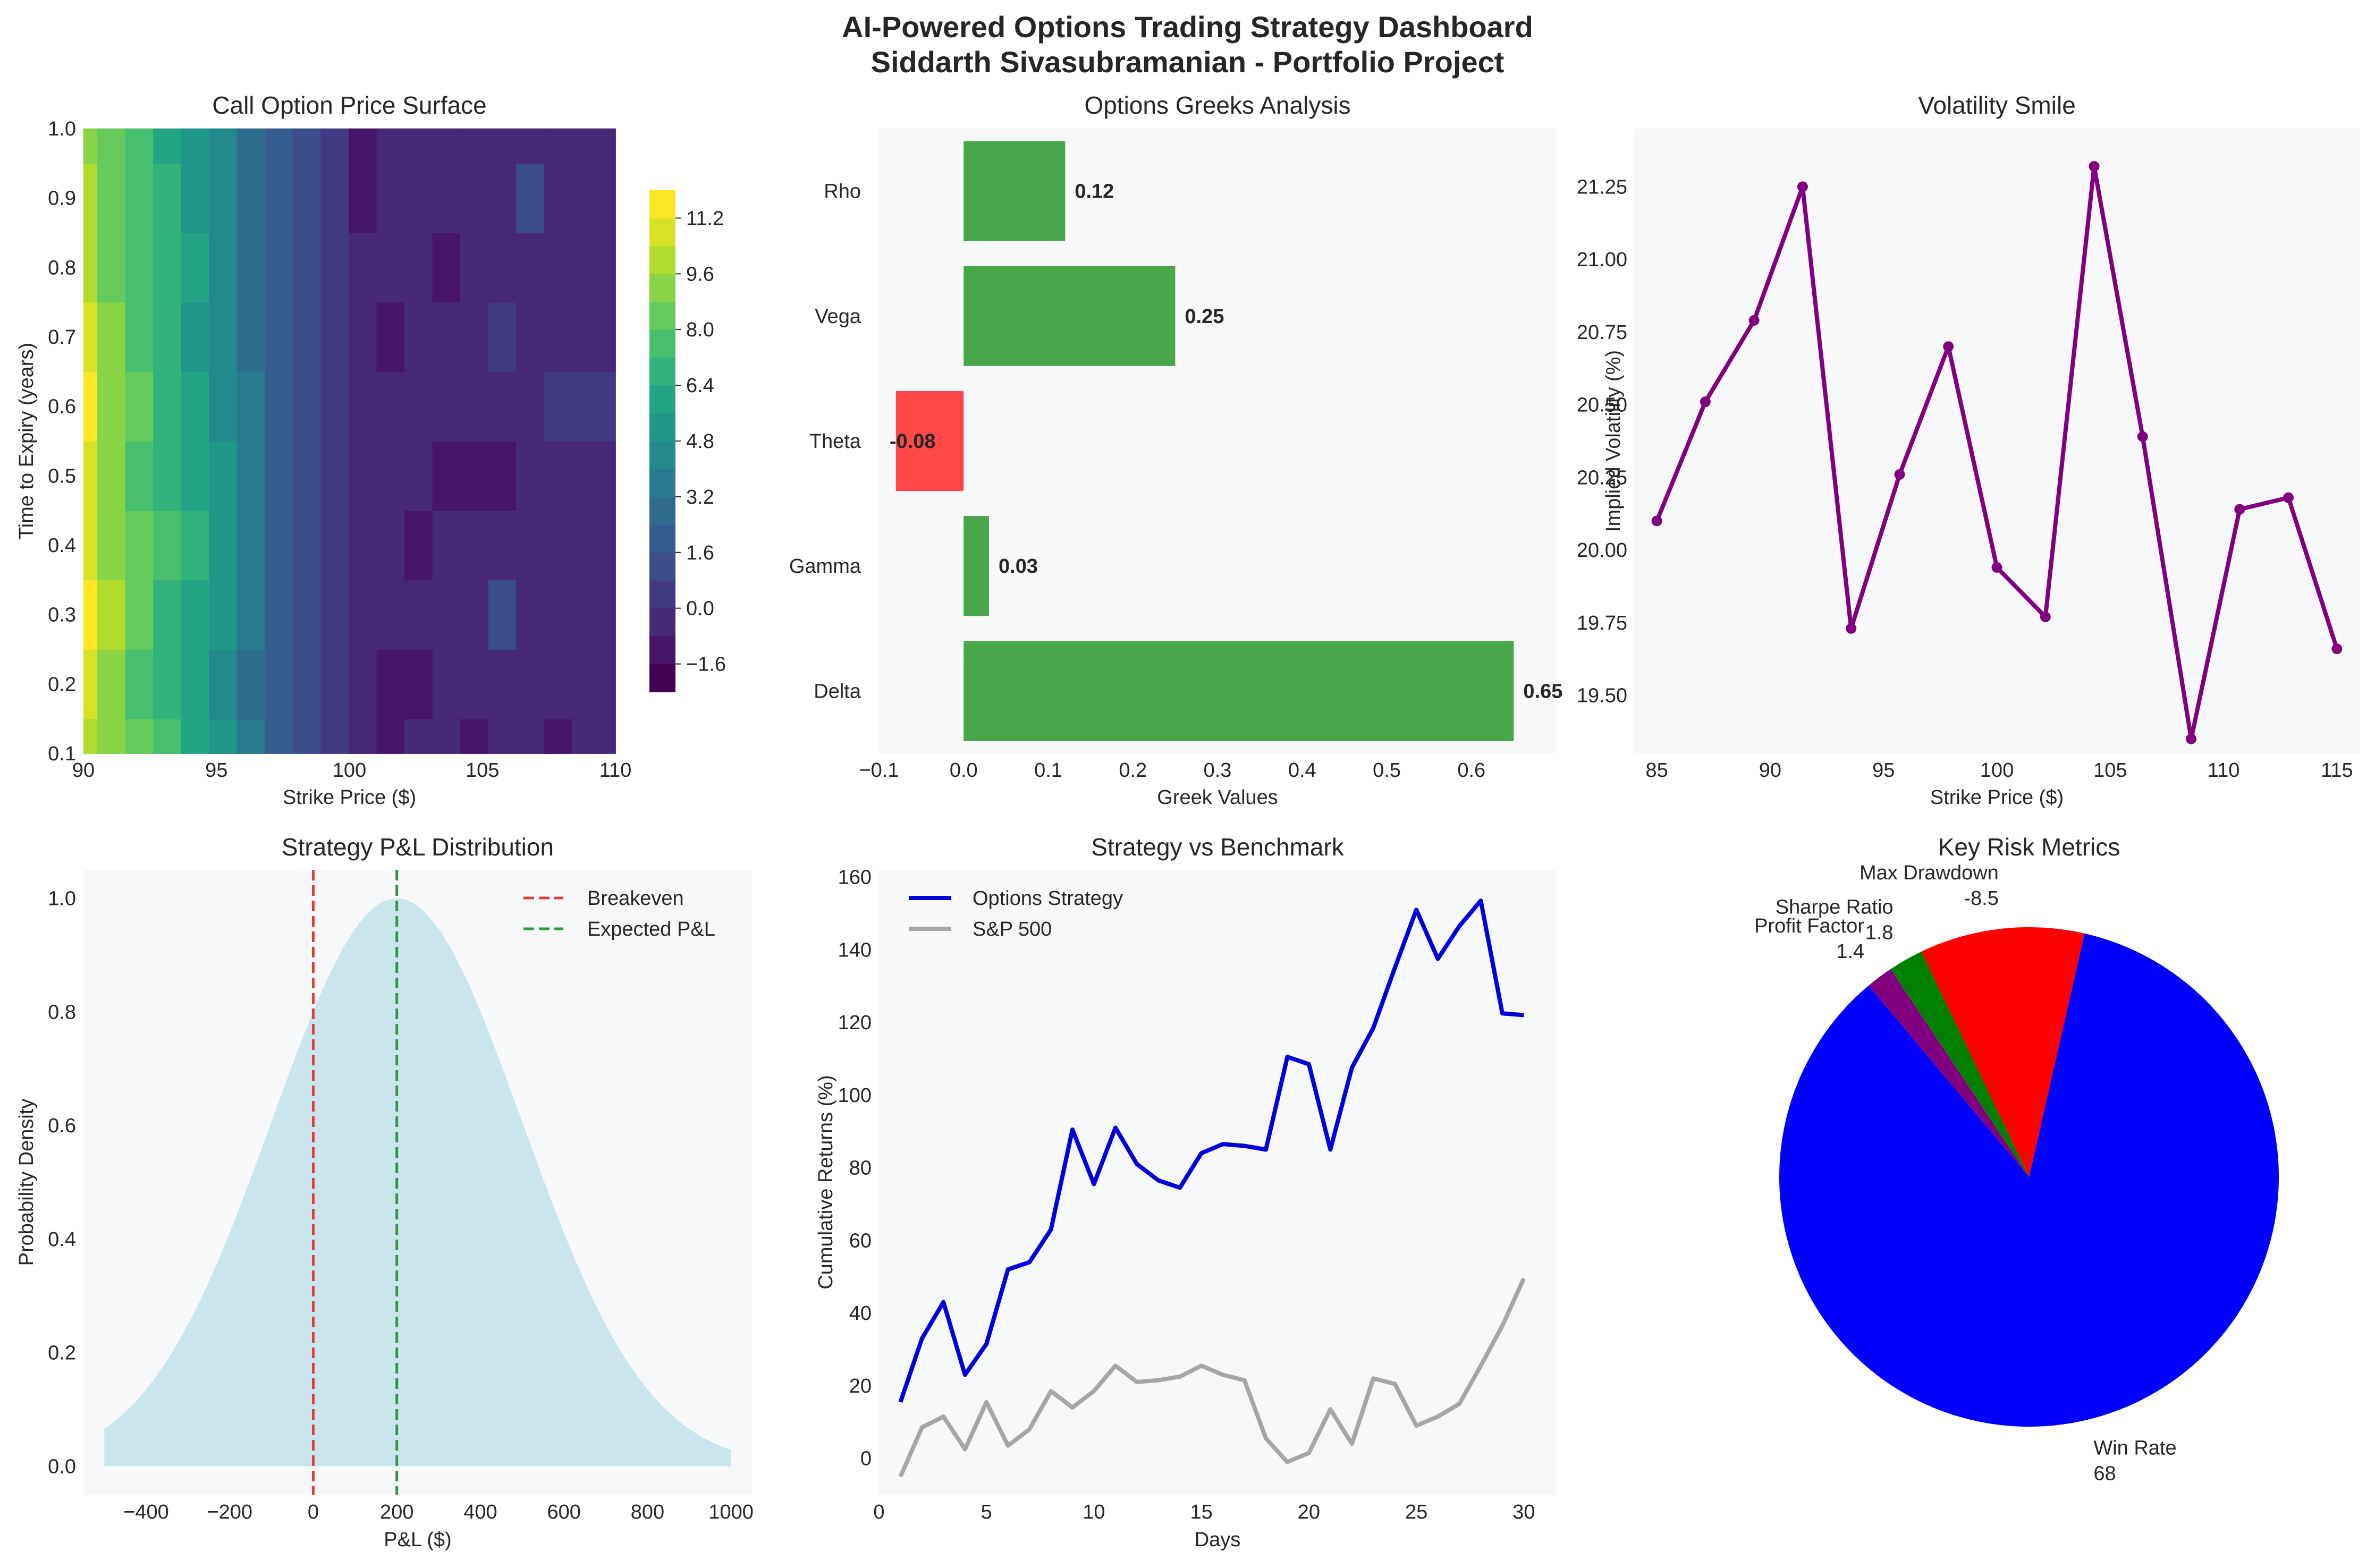  Describe the element at coordinates (1201, 1512) in the screenshot. I see `x-tick-label: 15` at that location.